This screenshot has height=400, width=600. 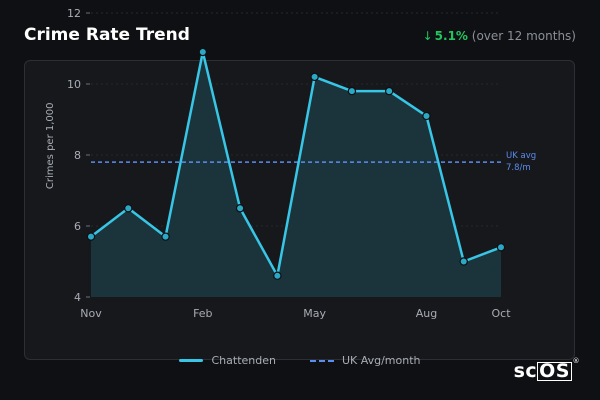 I want to click on data-point-feb, so click(x=203, y=52).